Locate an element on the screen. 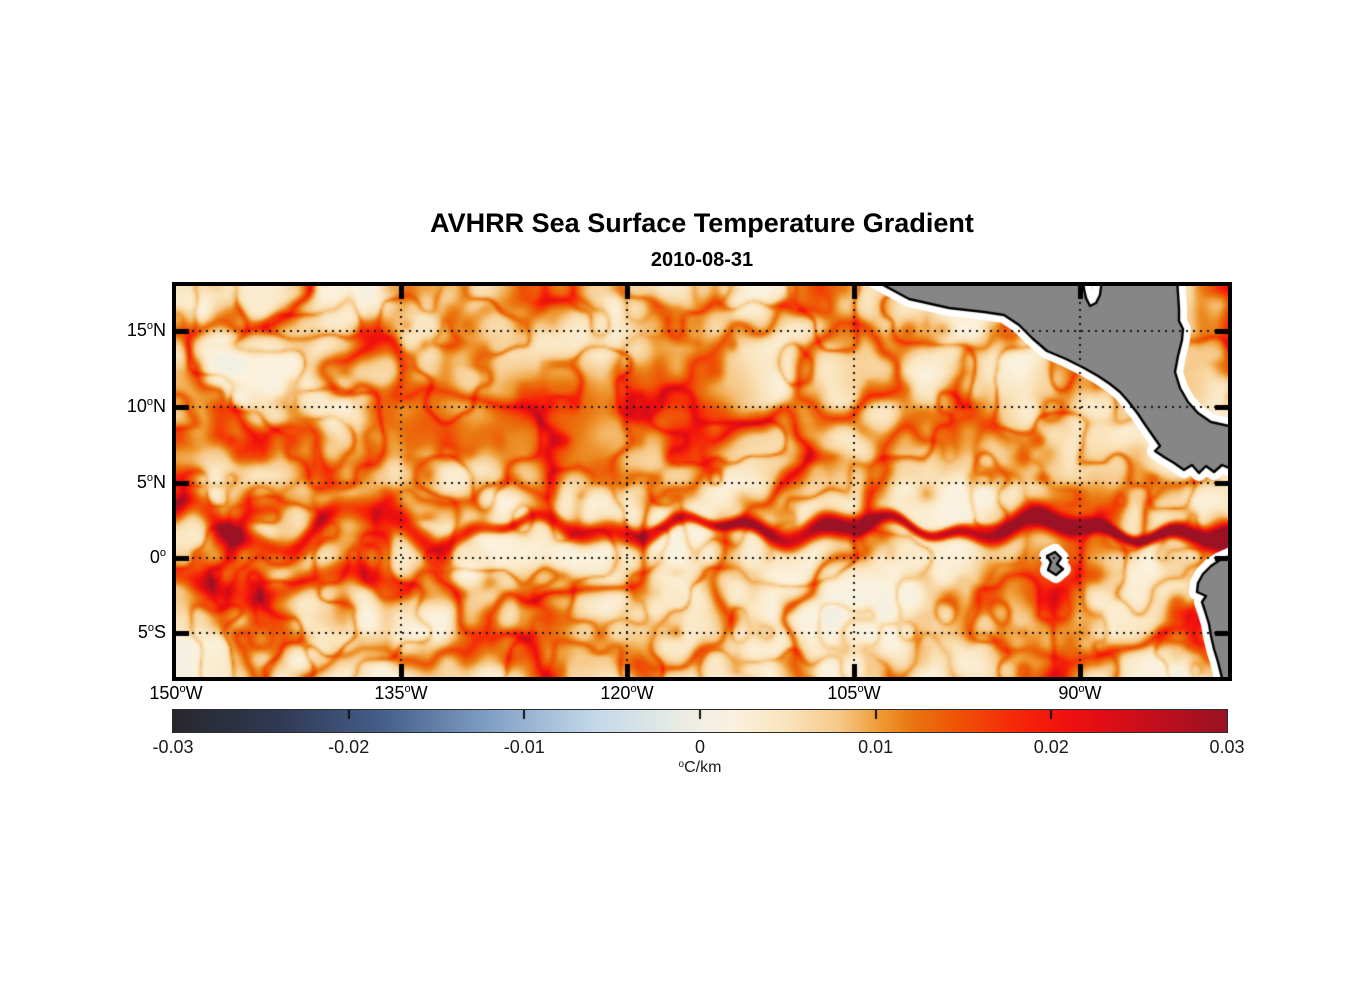  x-tick-label: 135oW is located at coordinates (401, 693).